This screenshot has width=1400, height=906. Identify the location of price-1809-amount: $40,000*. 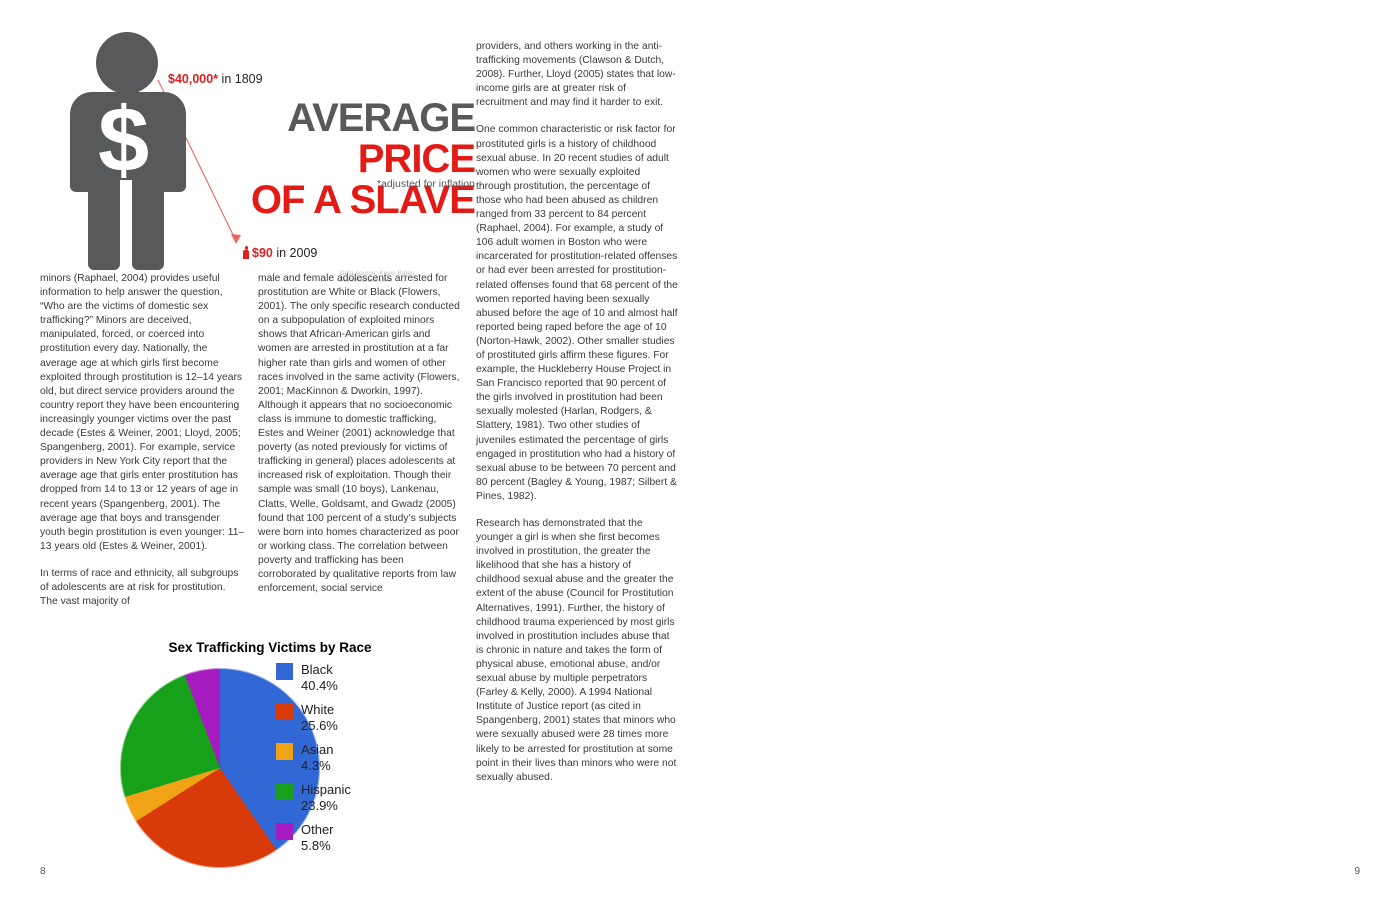
(193, 79).